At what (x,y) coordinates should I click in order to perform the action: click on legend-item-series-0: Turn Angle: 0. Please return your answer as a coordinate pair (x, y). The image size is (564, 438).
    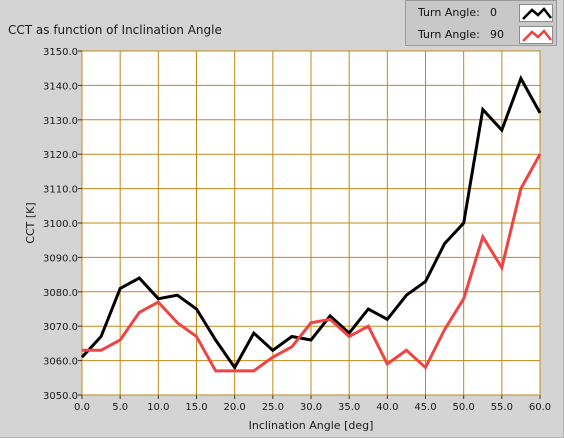
    Looking at the image, I should click on (481, 13).